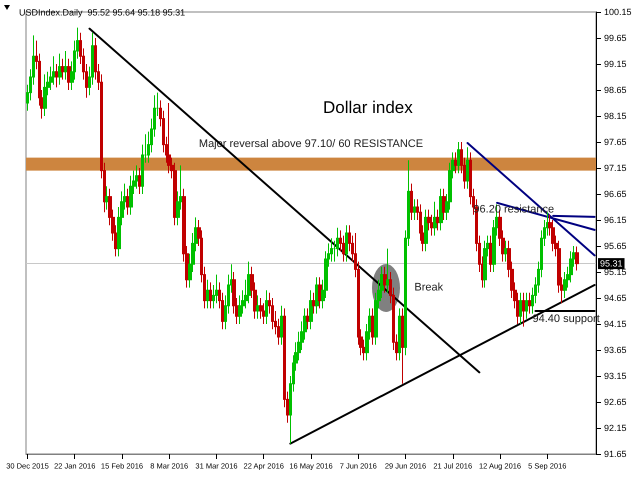 Image resolution: width=640 pixels, height=480 pixels. I want to click on y-tick-label: 94.15, so click(615, 324).